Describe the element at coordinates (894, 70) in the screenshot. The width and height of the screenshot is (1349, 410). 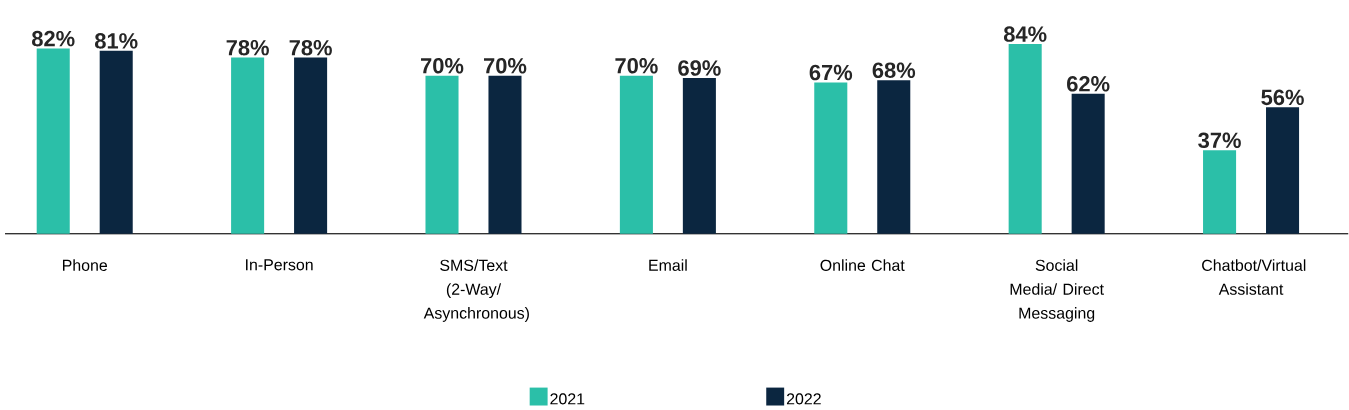
I see `data-label: 68%` at that location.